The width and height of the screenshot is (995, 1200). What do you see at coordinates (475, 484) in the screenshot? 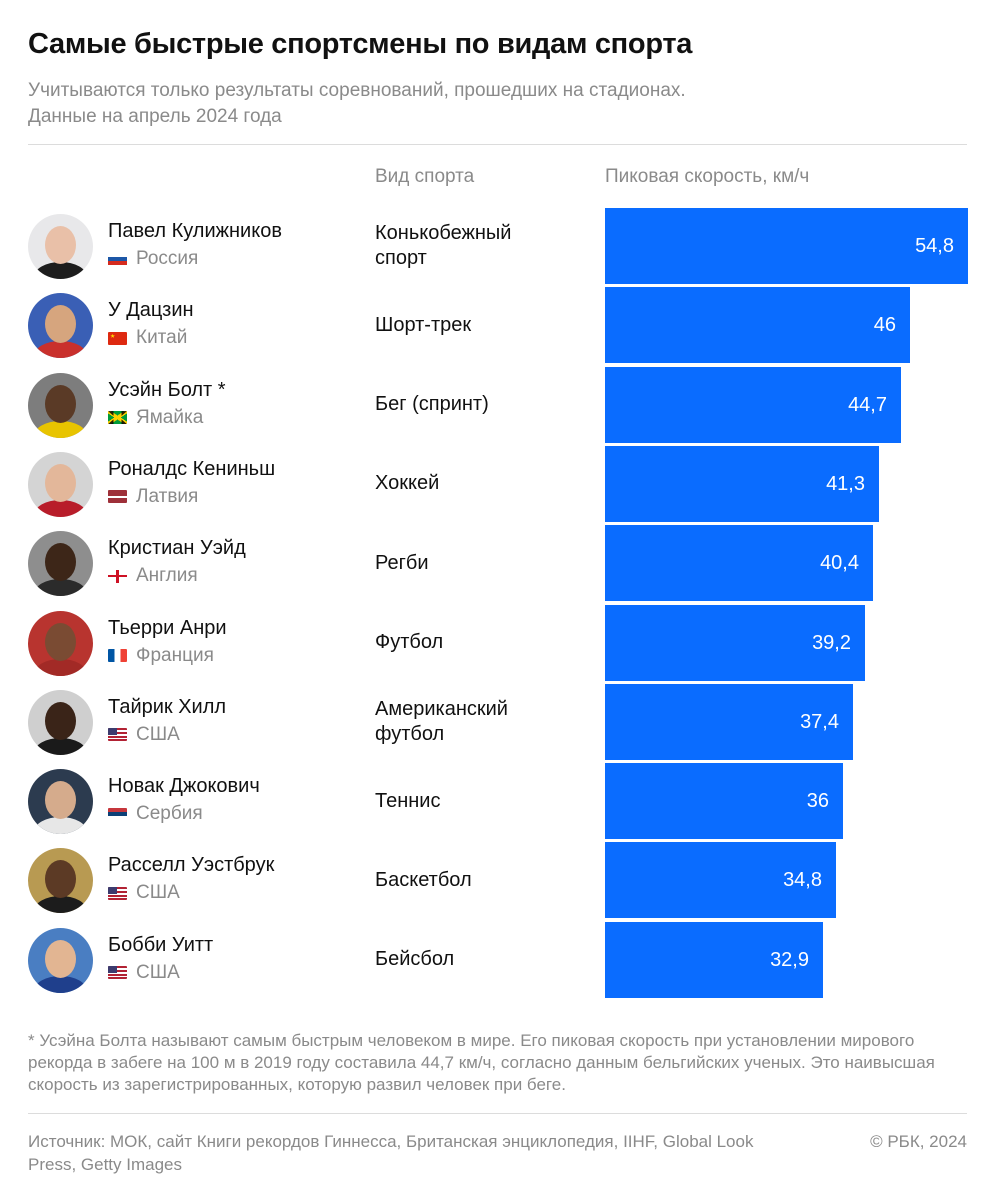
I see `sport-name: Хоккей` at bounding box center [475, 484].